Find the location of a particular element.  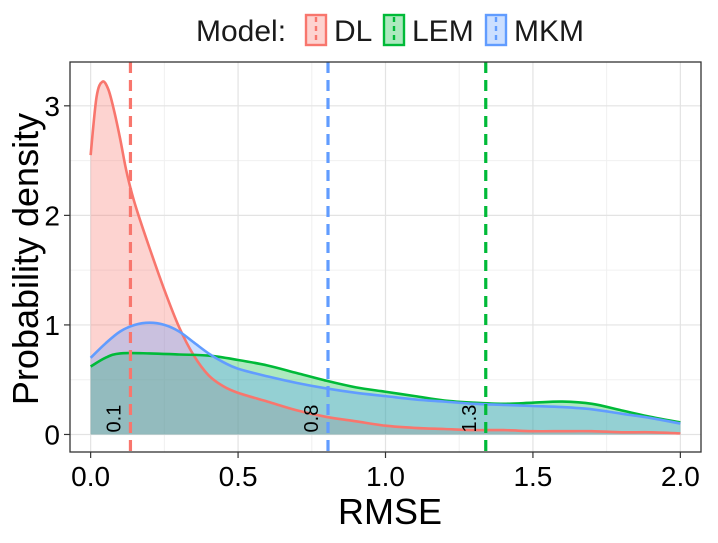

x-axis-ticks: 0.0 0.5 1.0 1.5 2.0 is located at coordinates (385, 472).